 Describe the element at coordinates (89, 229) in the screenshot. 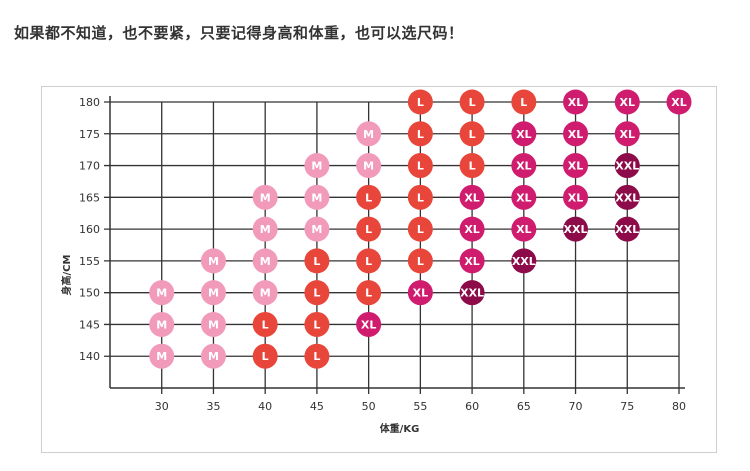

I see `y-tick-label-160: 160` at that location.